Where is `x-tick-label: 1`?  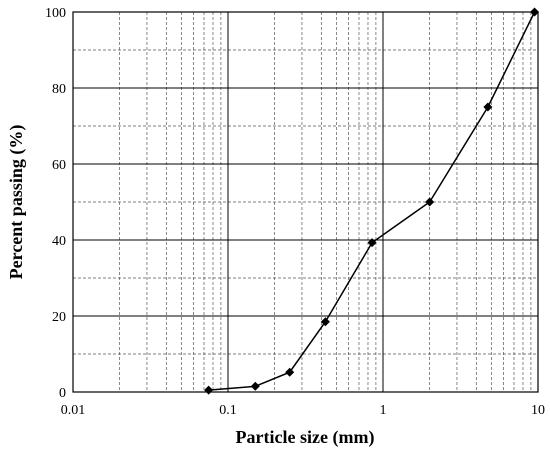 x-tick-label: 1 is located at coordinates (383, 410).